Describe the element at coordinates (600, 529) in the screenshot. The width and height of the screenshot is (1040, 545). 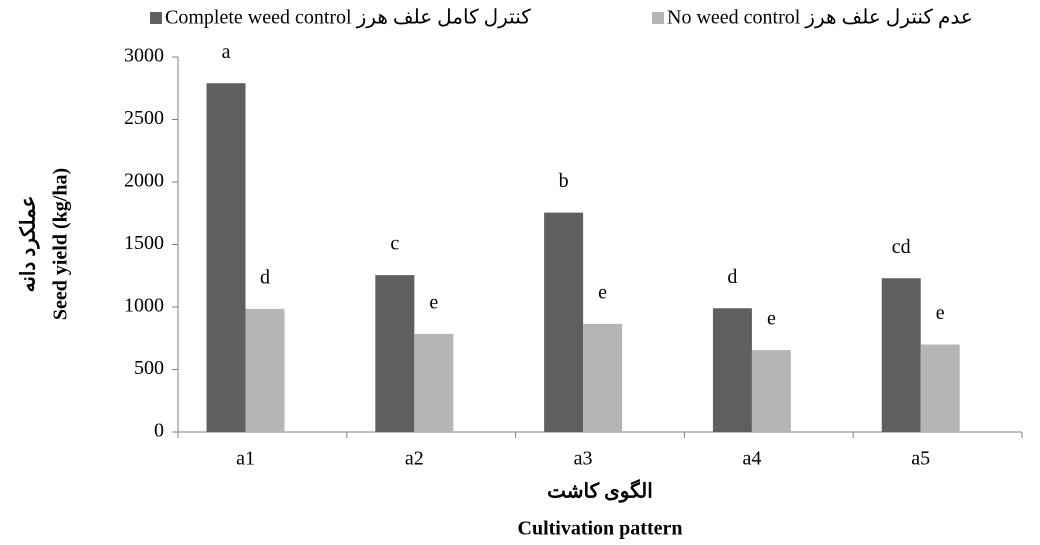
I see `x-axis-label: Cultivation pattern` at that location.